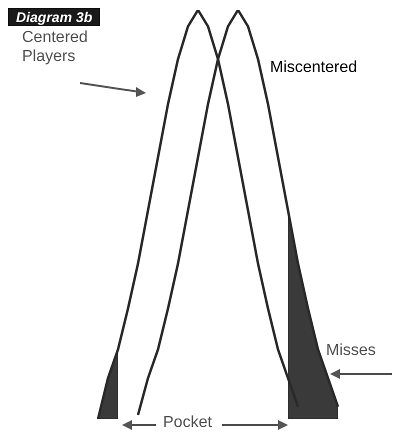  I want to click on chart-title: Diagram 3b, so click(54, 17).